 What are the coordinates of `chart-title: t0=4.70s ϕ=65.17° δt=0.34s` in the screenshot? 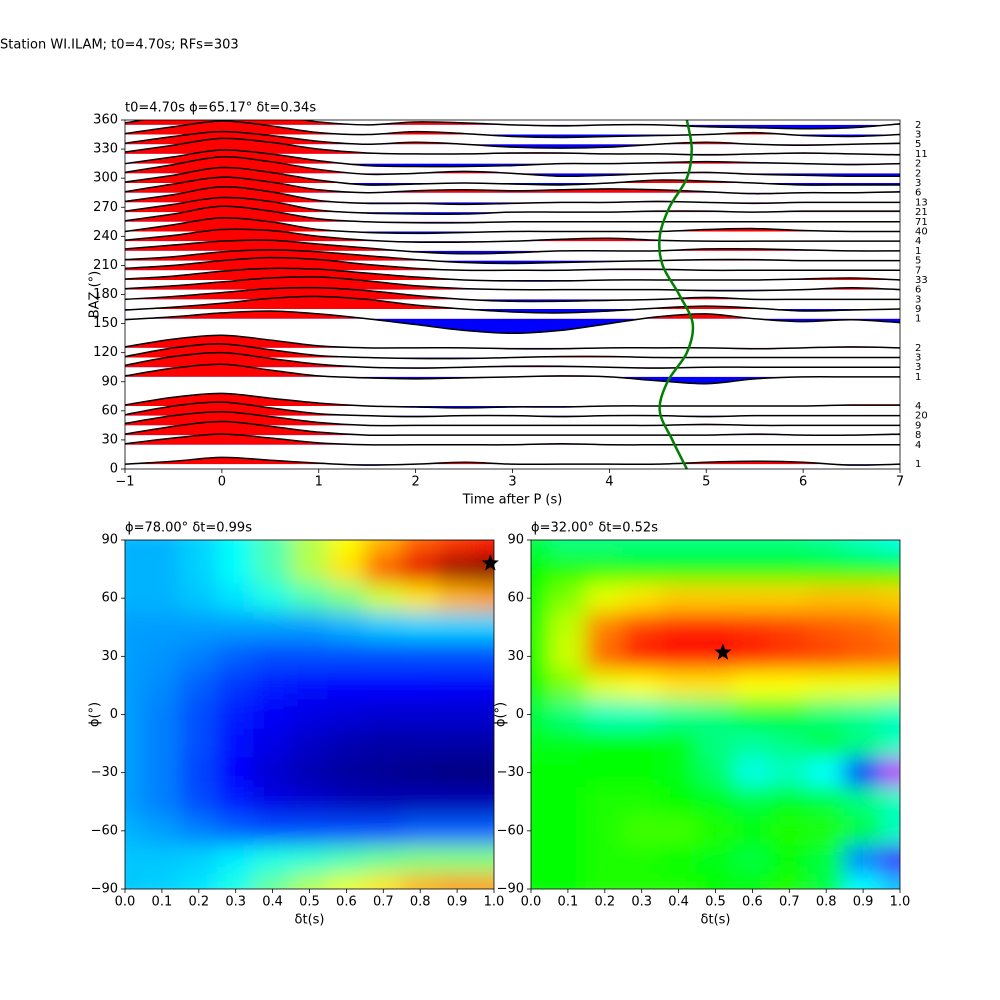 It's located at (220, 108).